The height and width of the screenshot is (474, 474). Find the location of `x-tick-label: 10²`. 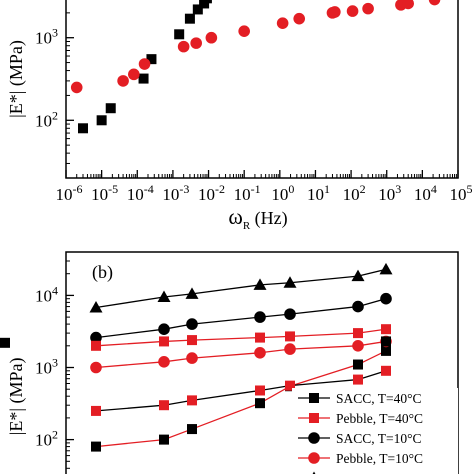

x-tick-label: 10² is located at coordinates (354, 193).